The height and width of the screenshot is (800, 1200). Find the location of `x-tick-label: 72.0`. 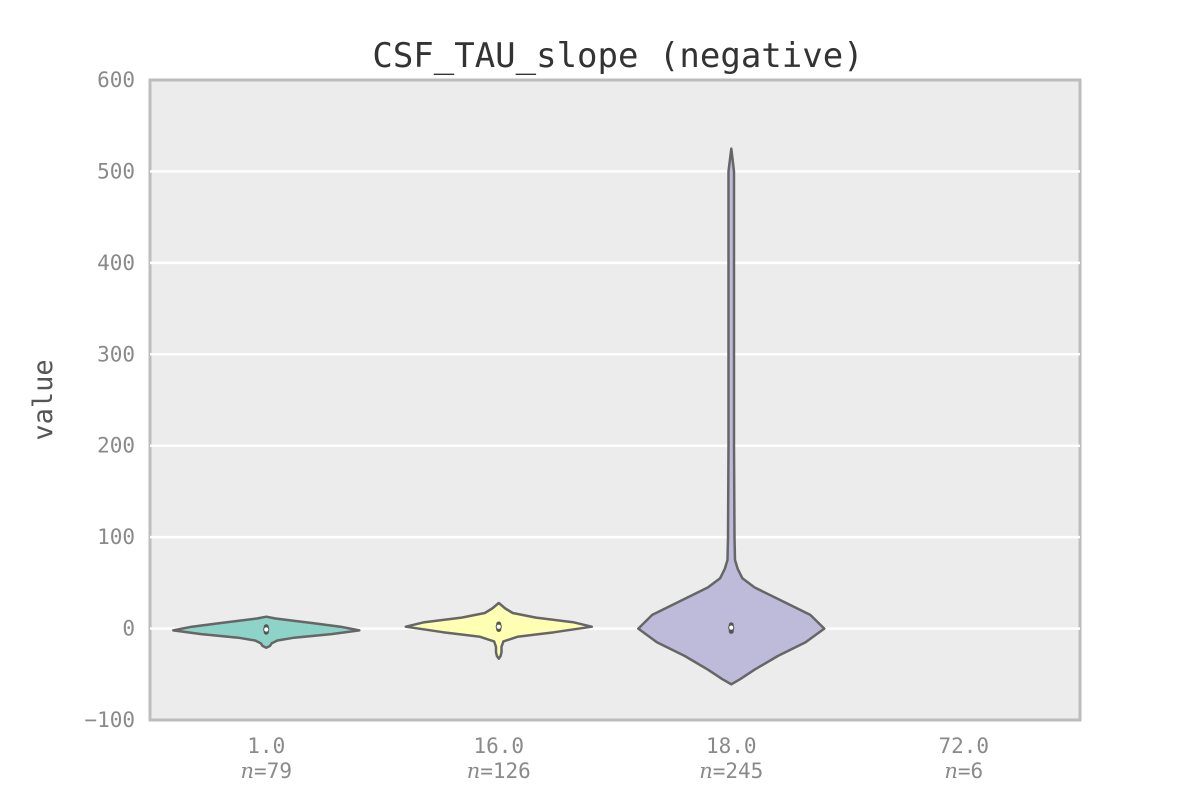

x-tick-label: 72.0 is located at coordinates (963, 746).